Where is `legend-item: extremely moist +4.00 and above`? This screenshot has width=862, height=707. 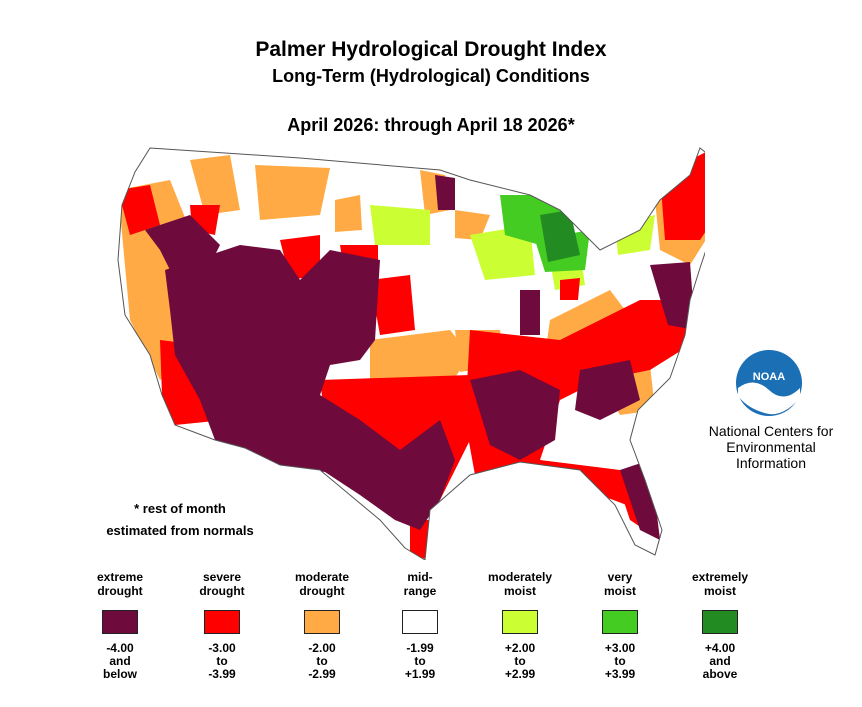
legend-item: extremely moist +4.00 and above is located at coordinates (720, 625).